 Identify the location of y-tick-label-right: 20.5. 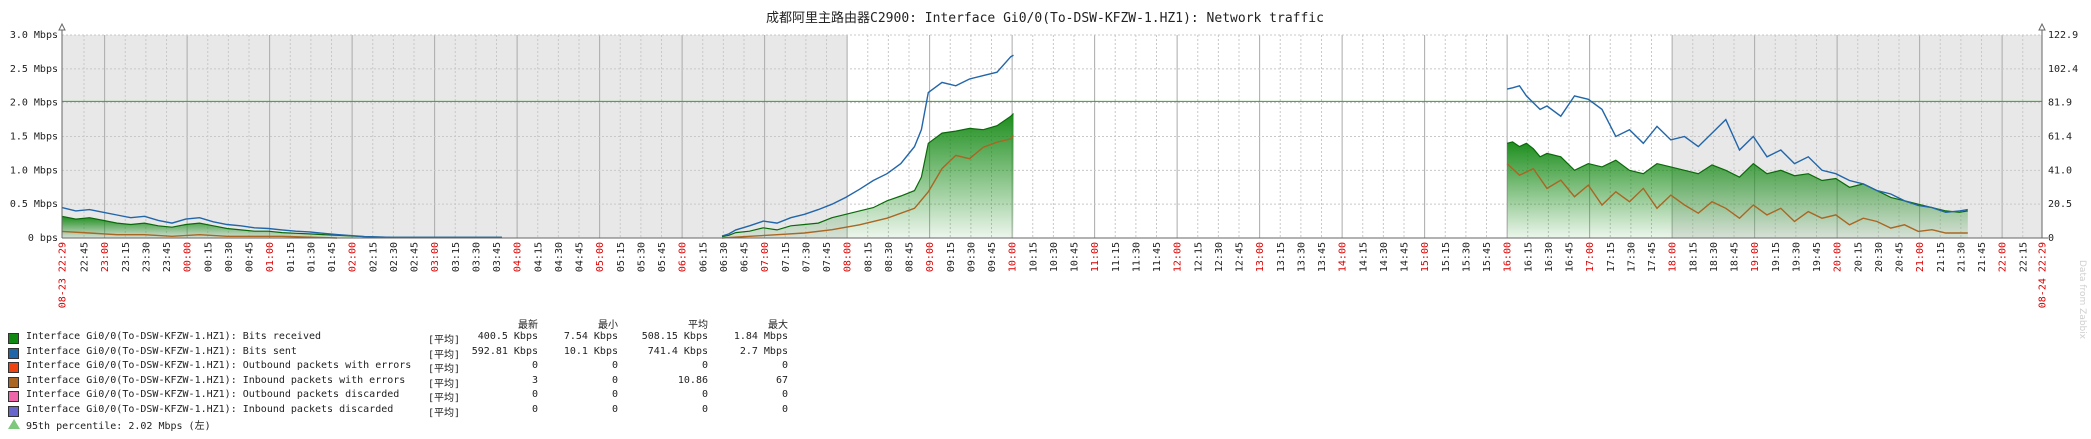
(2060, 204).